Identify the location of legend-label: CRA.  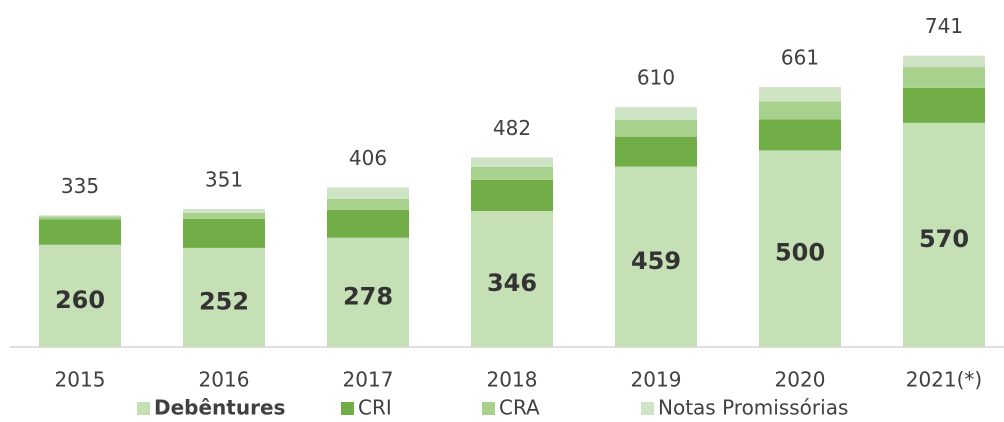
(519, 408).